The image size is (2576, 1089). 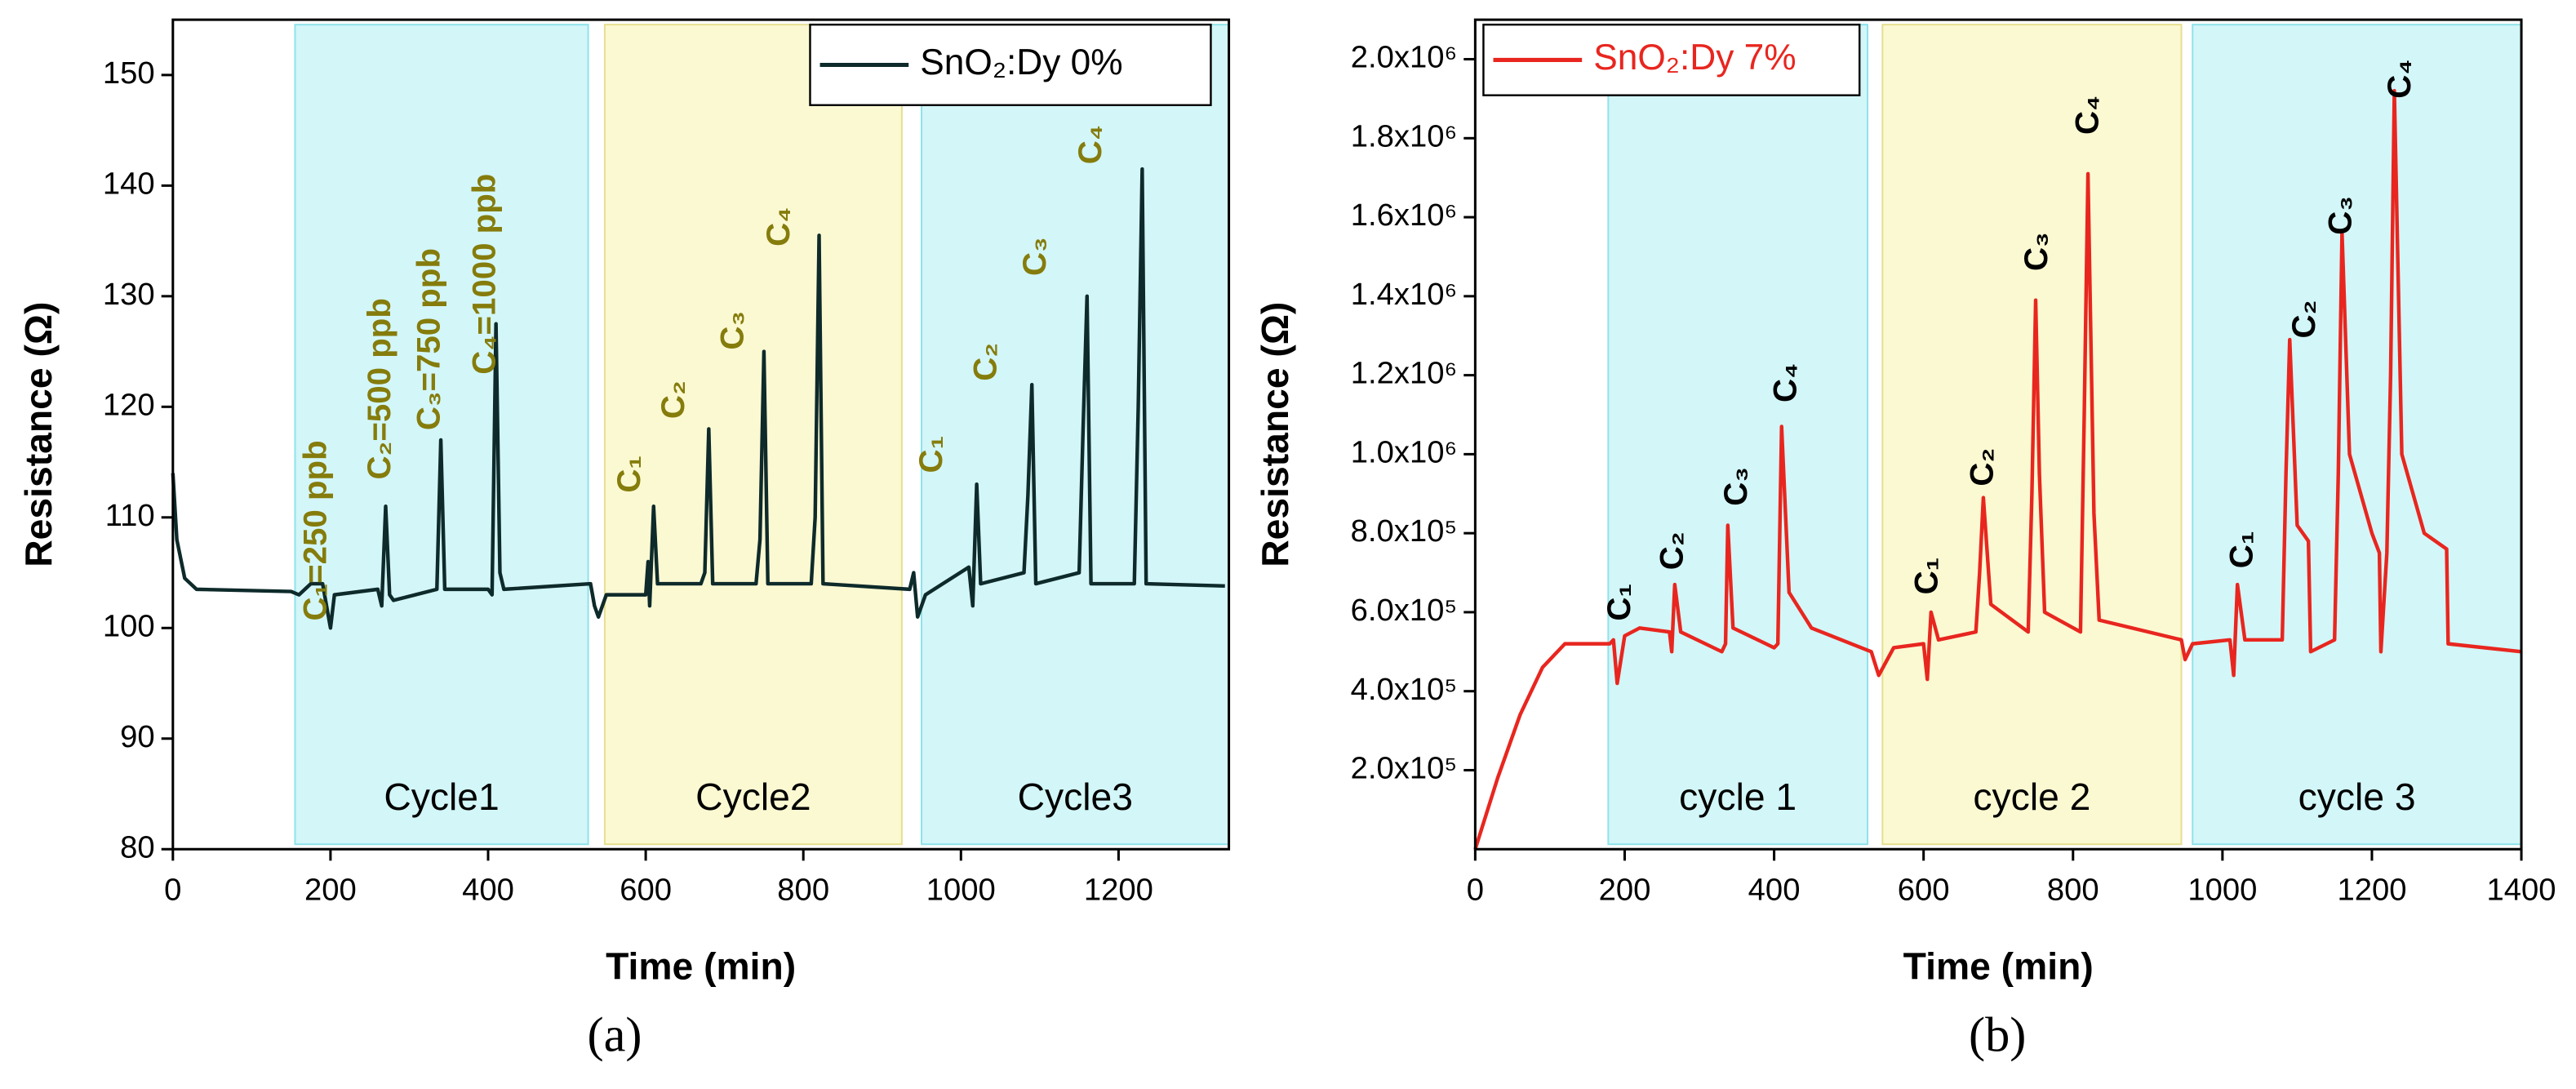 I want to click on y-tick-label: 100, so click(x=129, y=625).